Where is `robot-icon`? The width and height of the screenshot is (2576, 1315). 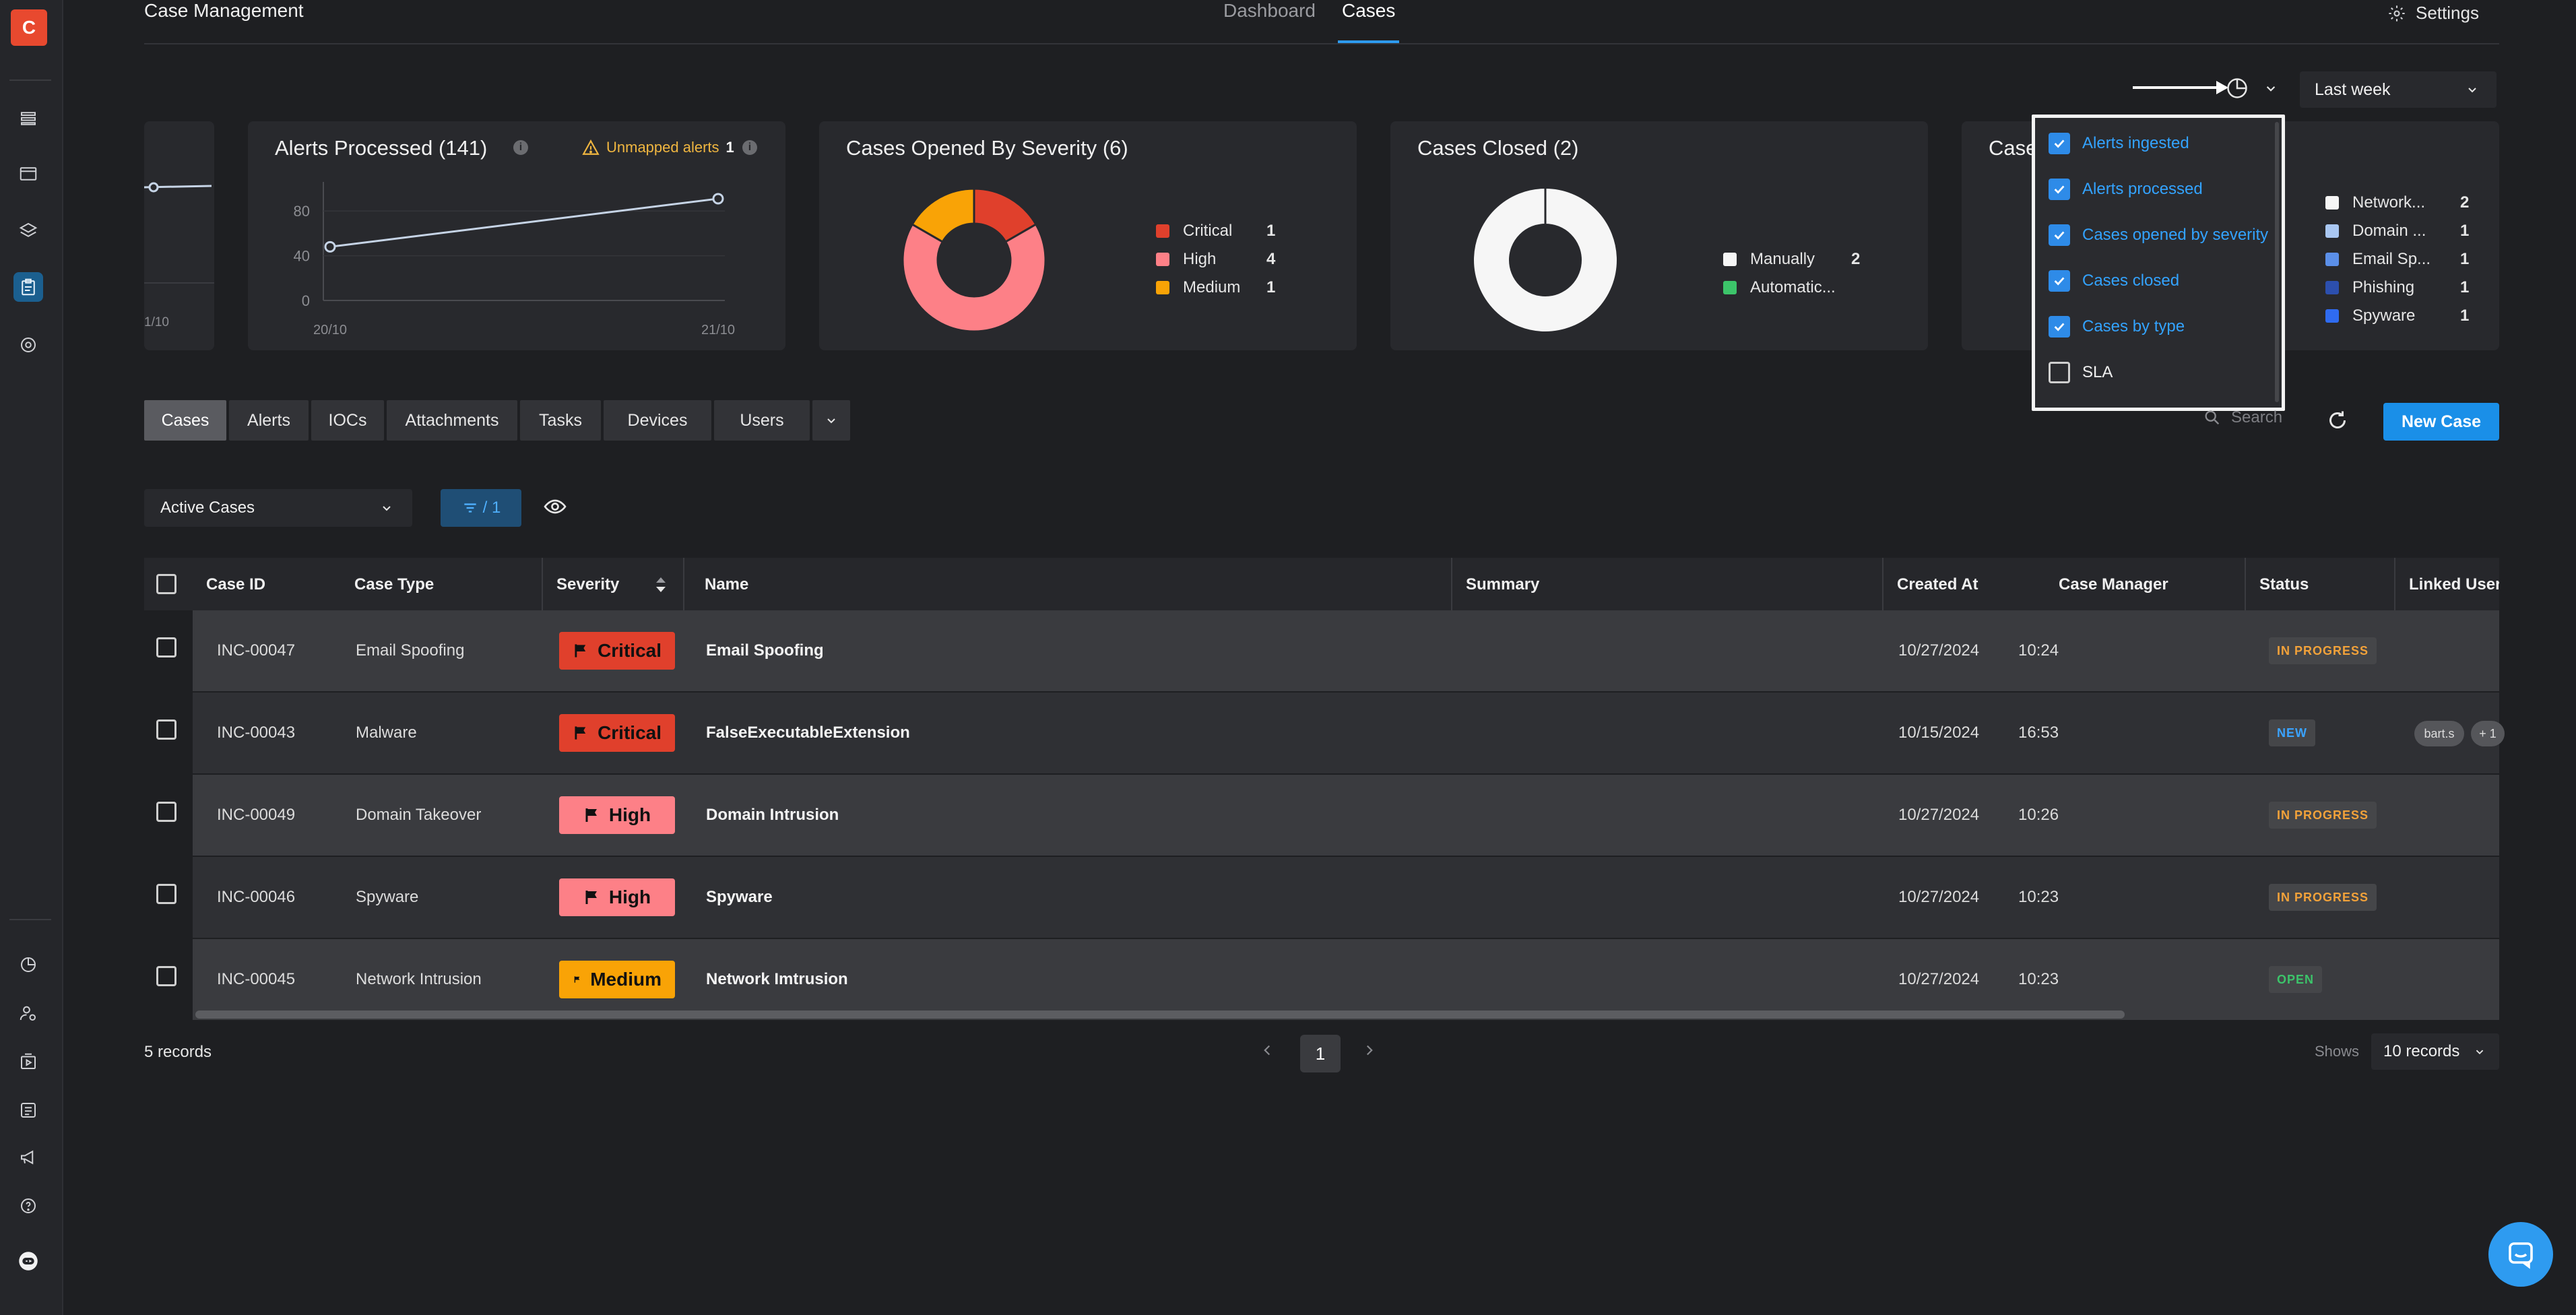 robot-icon is located at coordinates (28, 1261).